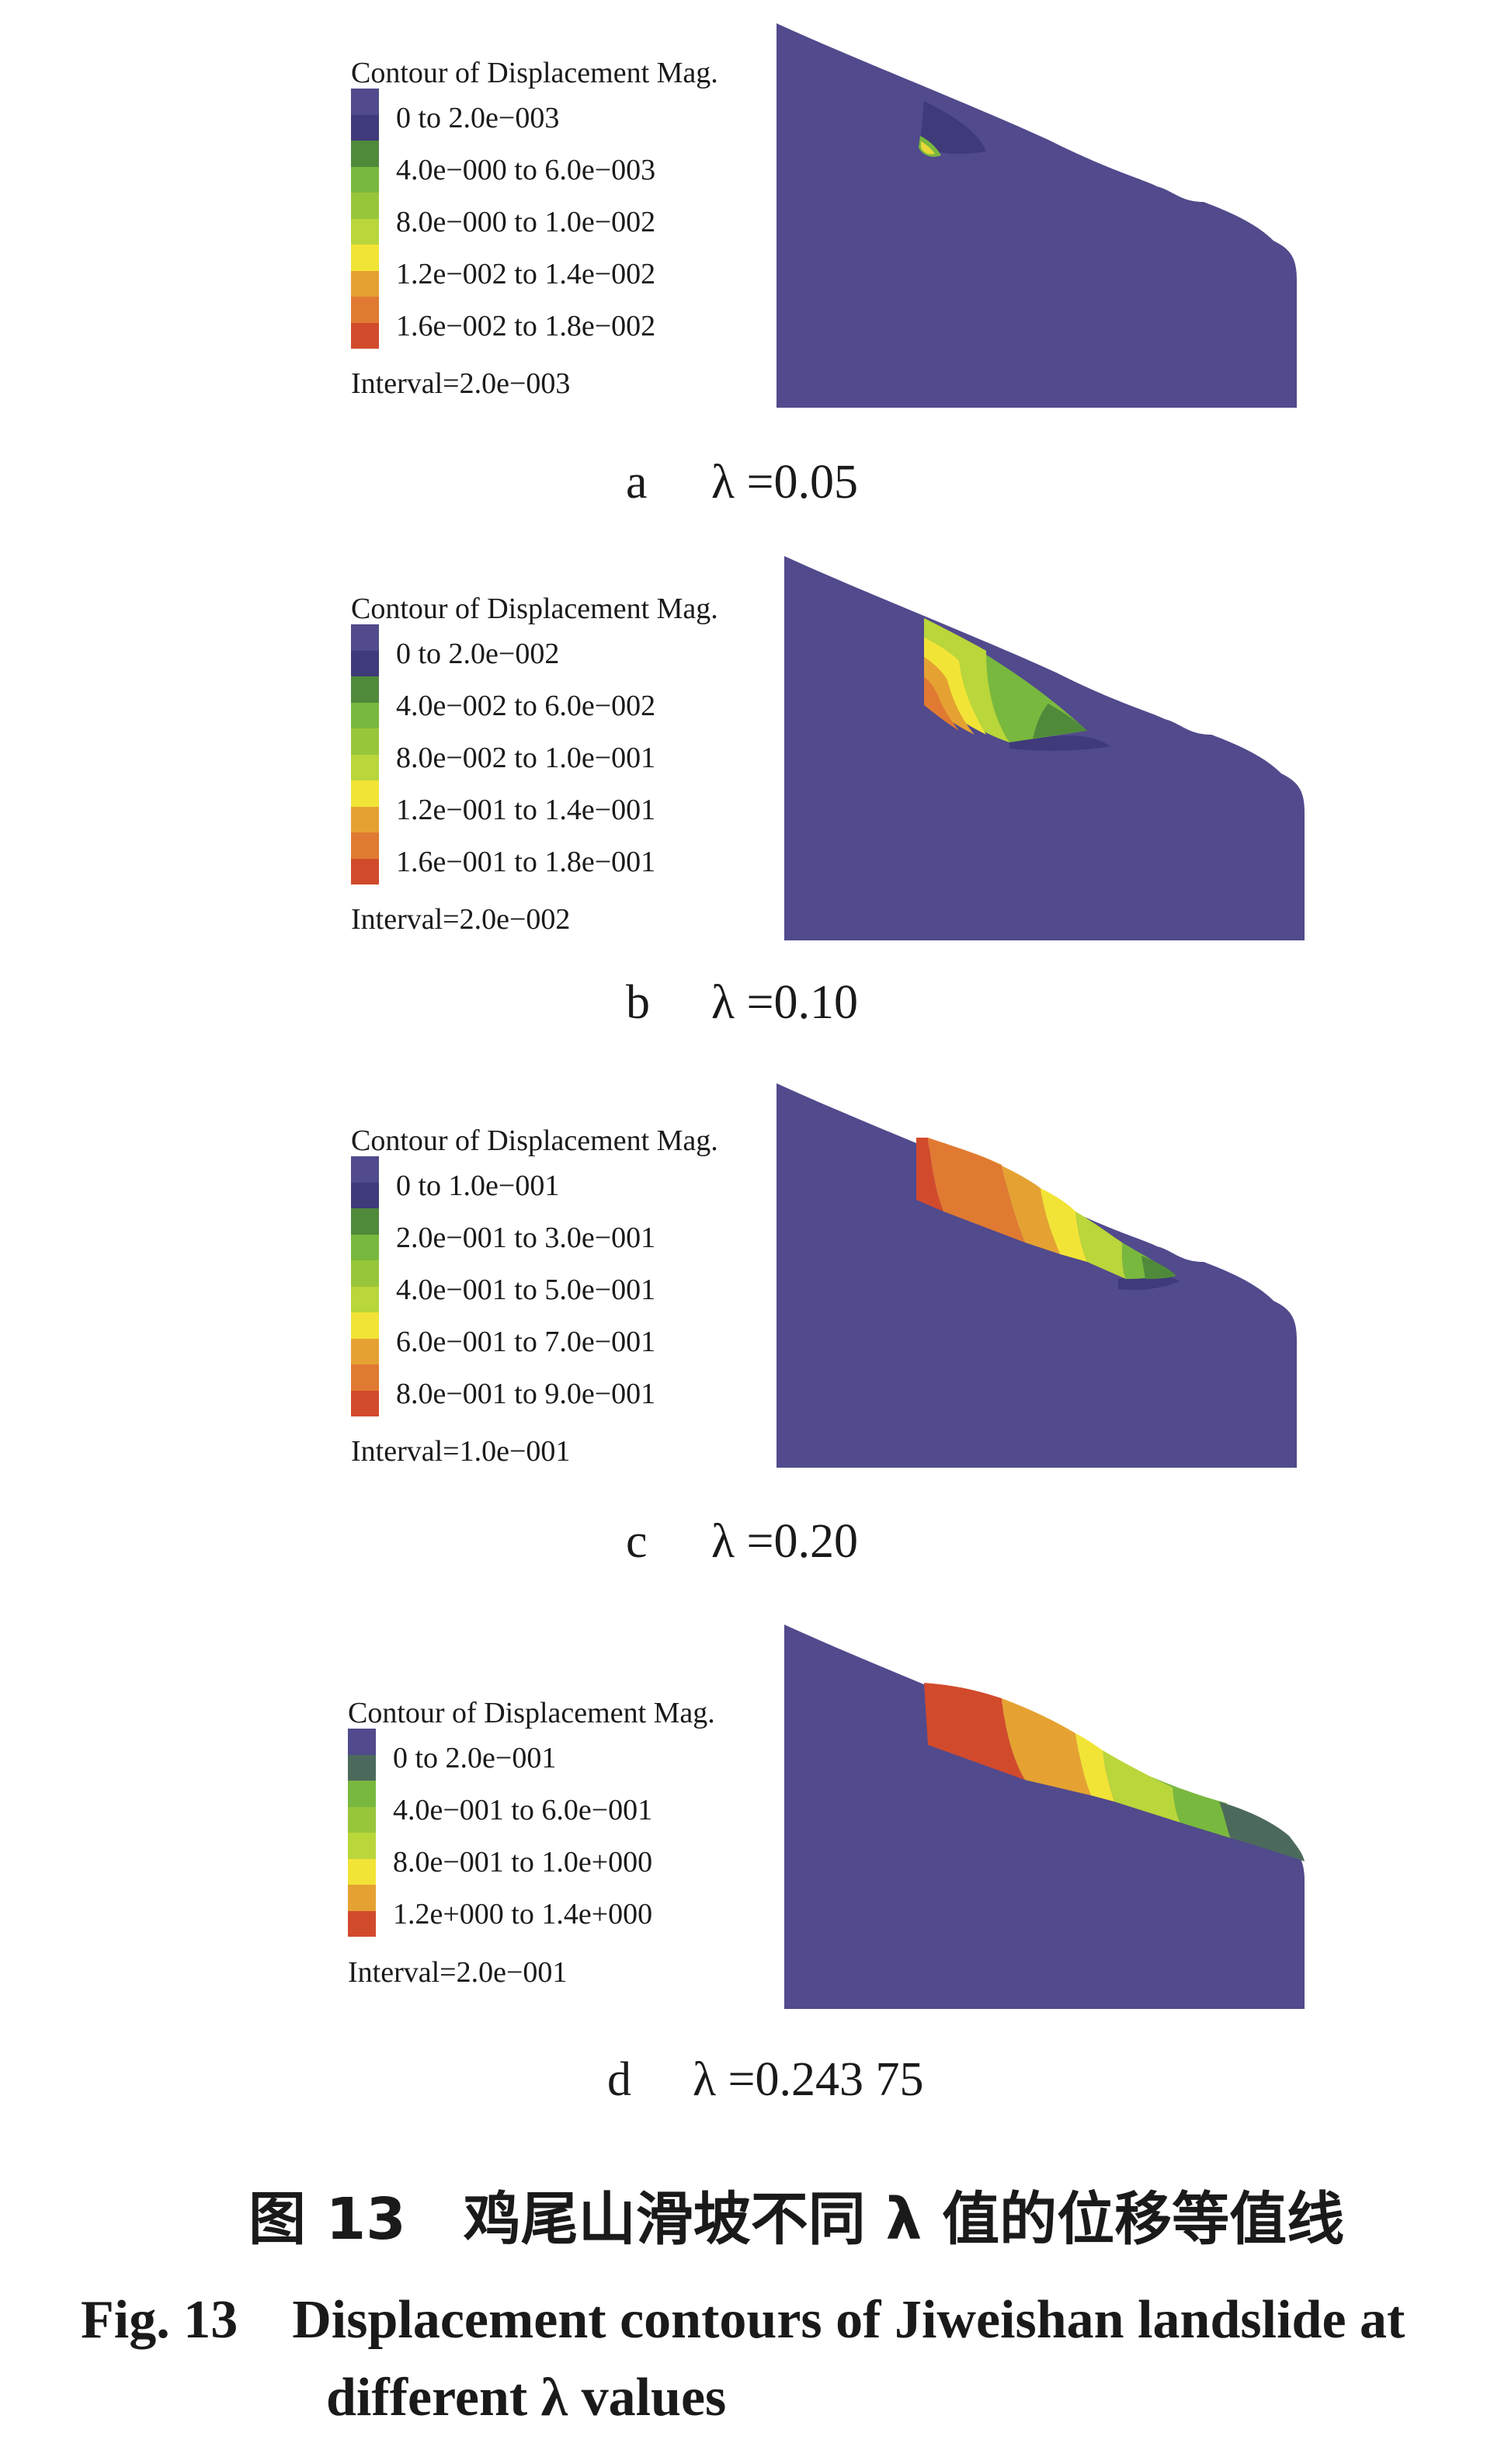  What do you see at coordinates (974, 1732) in the screenshot?
I see `disp-zone-d-red` at bounding box center [974, 1732].